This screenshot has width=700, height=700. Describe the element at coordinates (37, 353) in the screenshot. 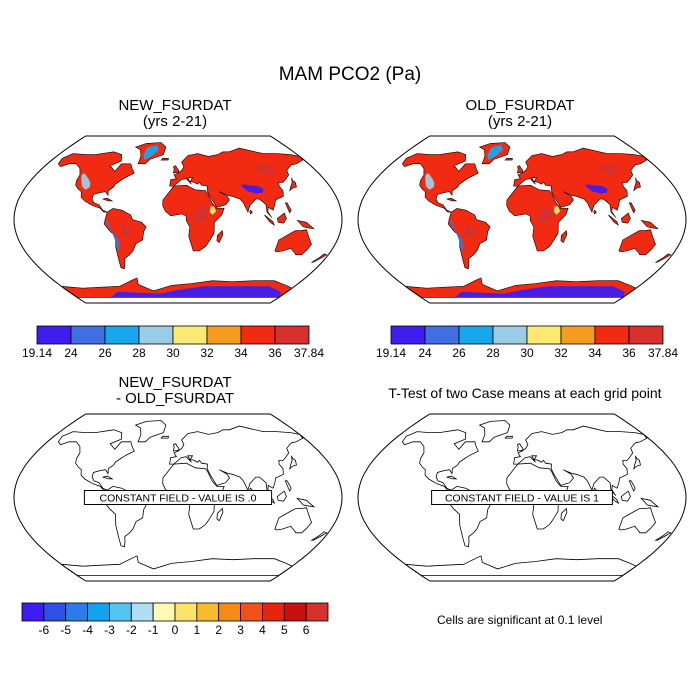

I see `colorbar-tick-label: 19.14` at that location.